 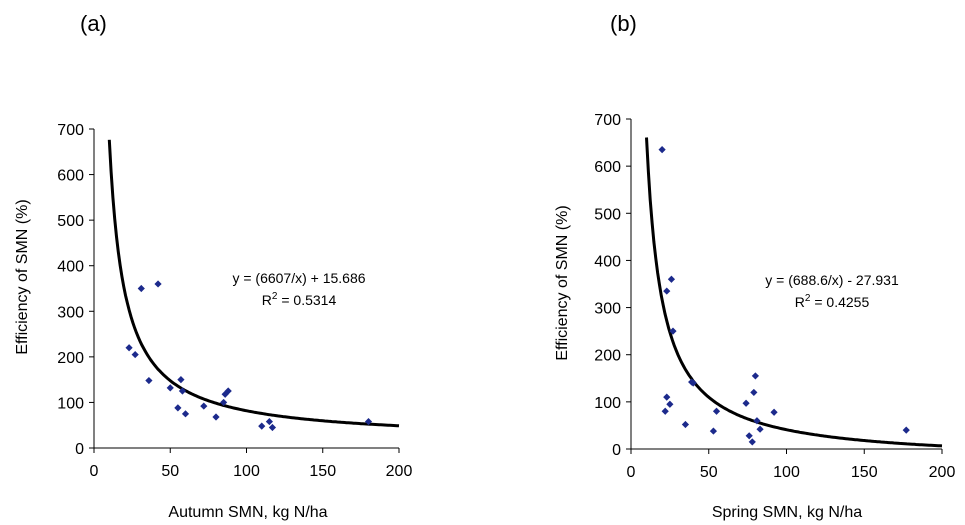 I want to click on r-squared: R2 = 0.4255, so click(x=832, y=301).